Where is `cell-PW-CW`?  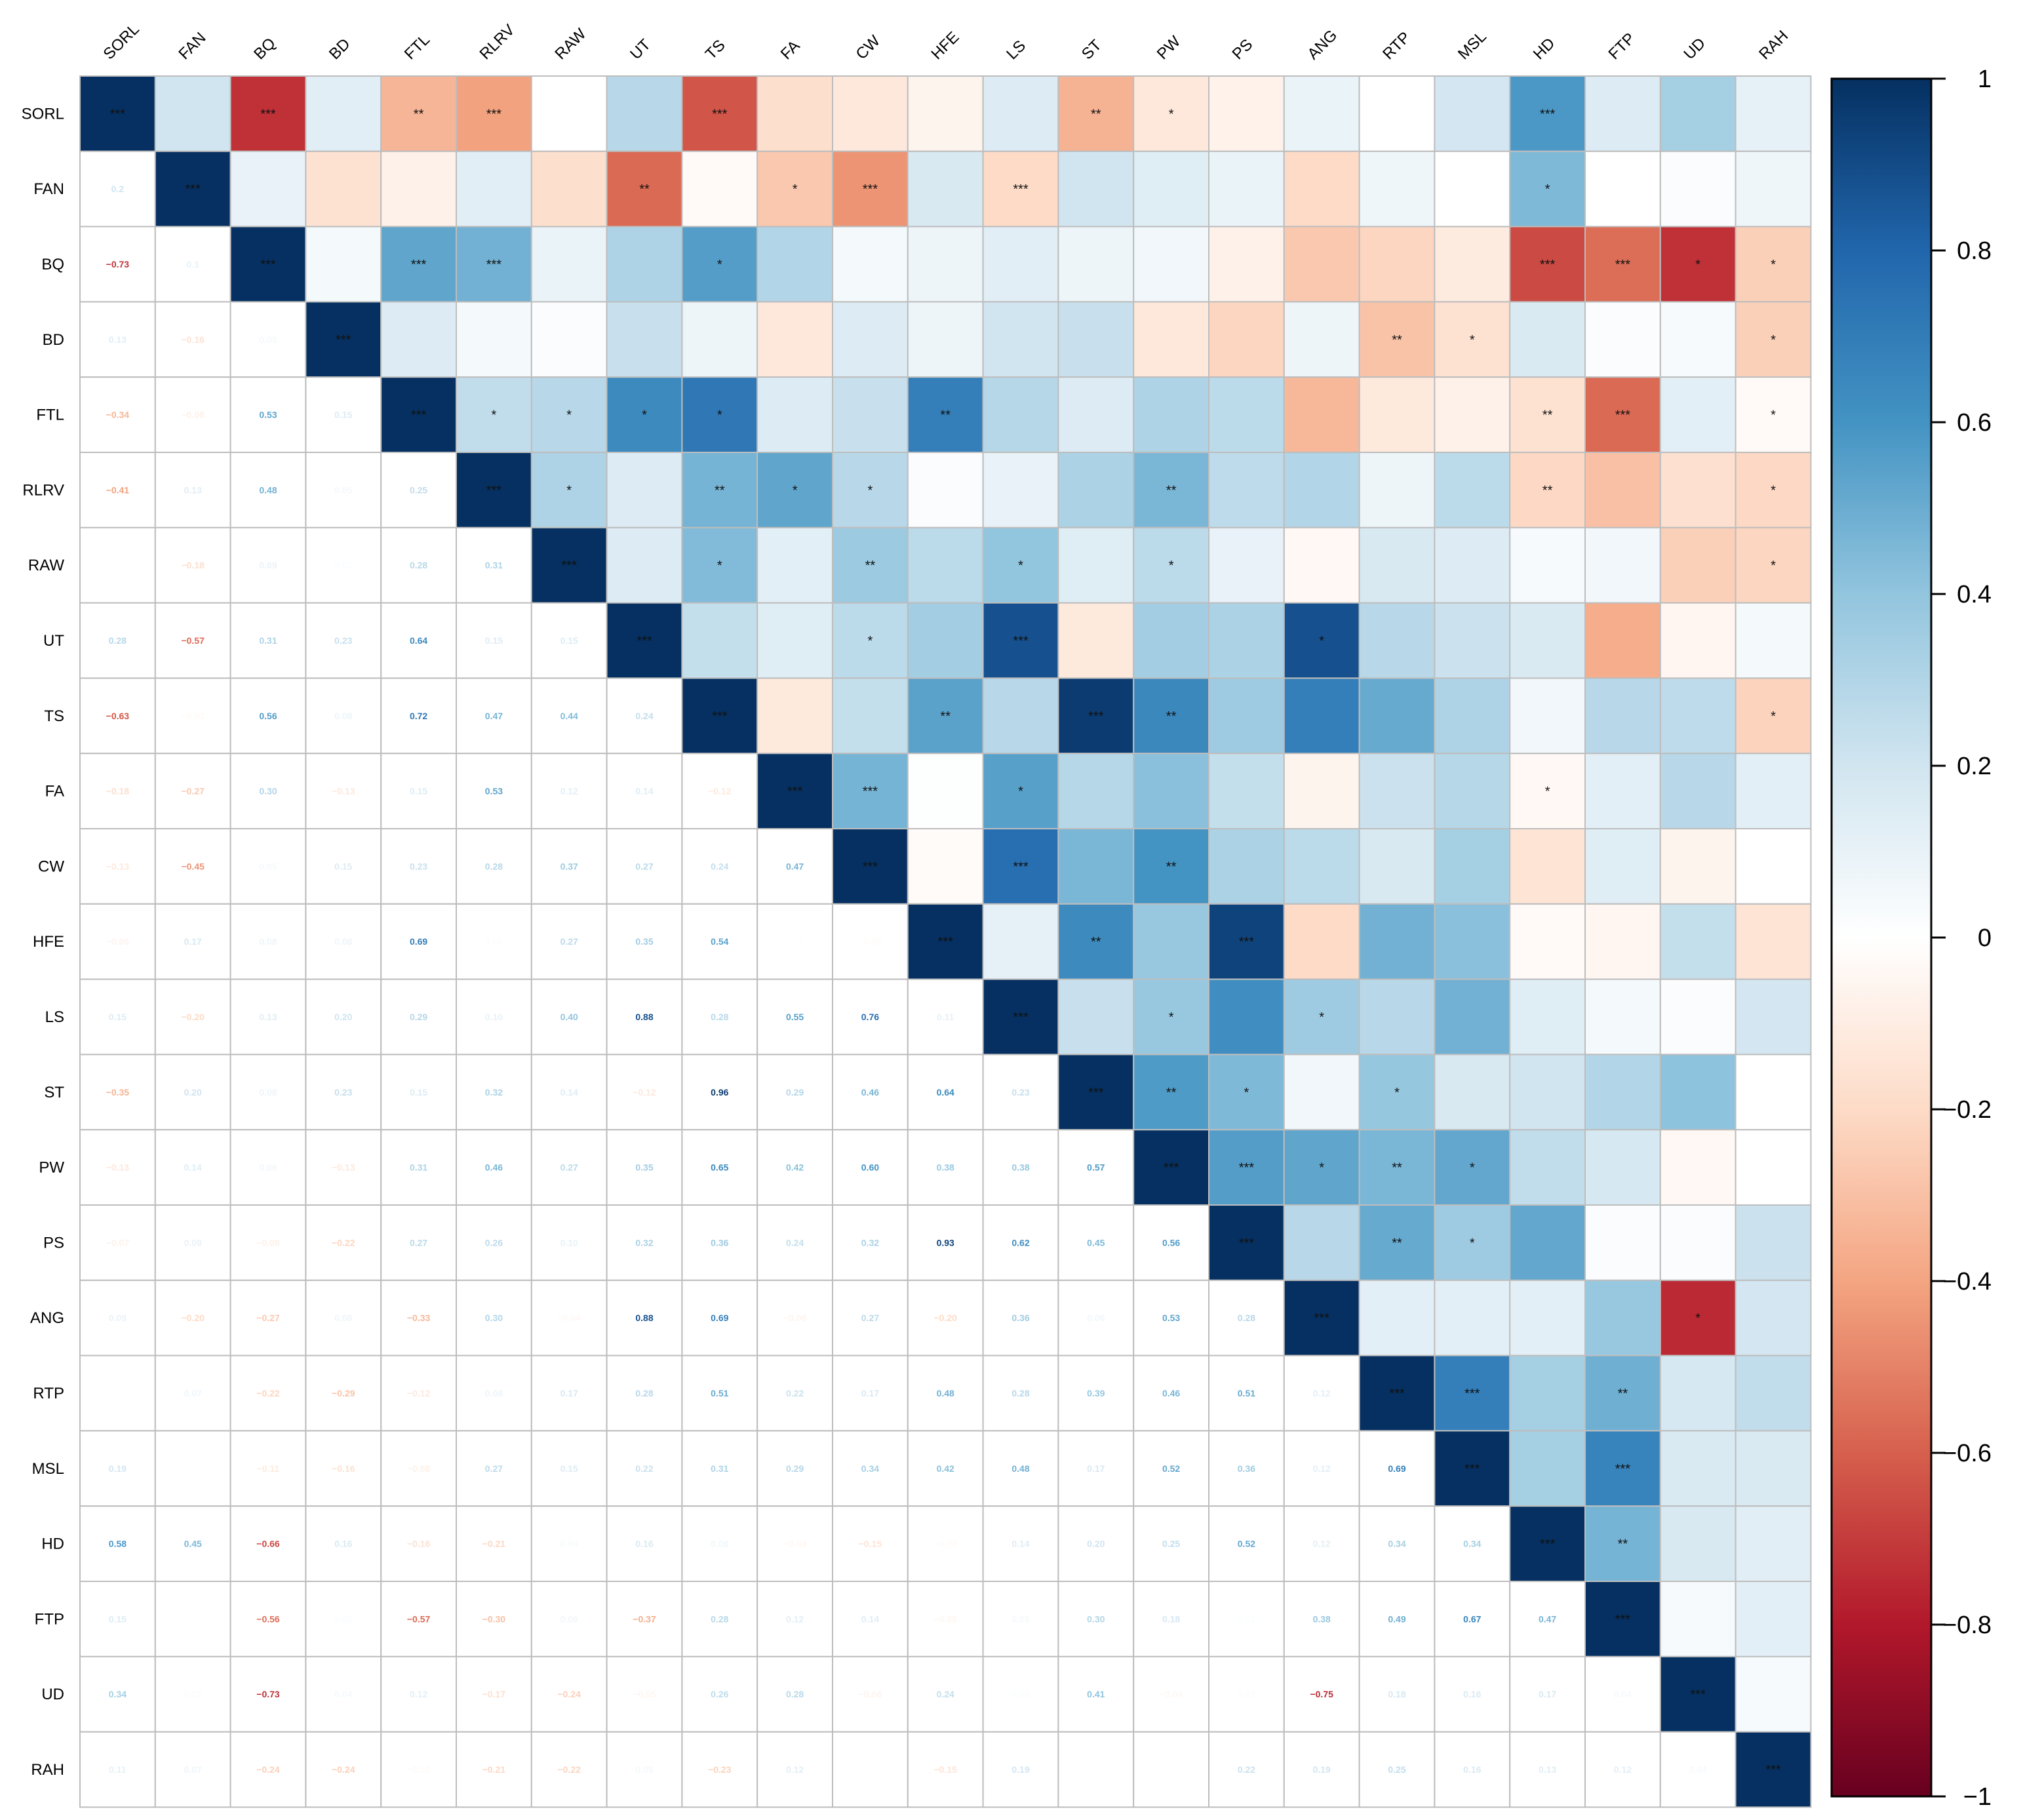
cell-PW-CW is located at coordinates (870, 1167).